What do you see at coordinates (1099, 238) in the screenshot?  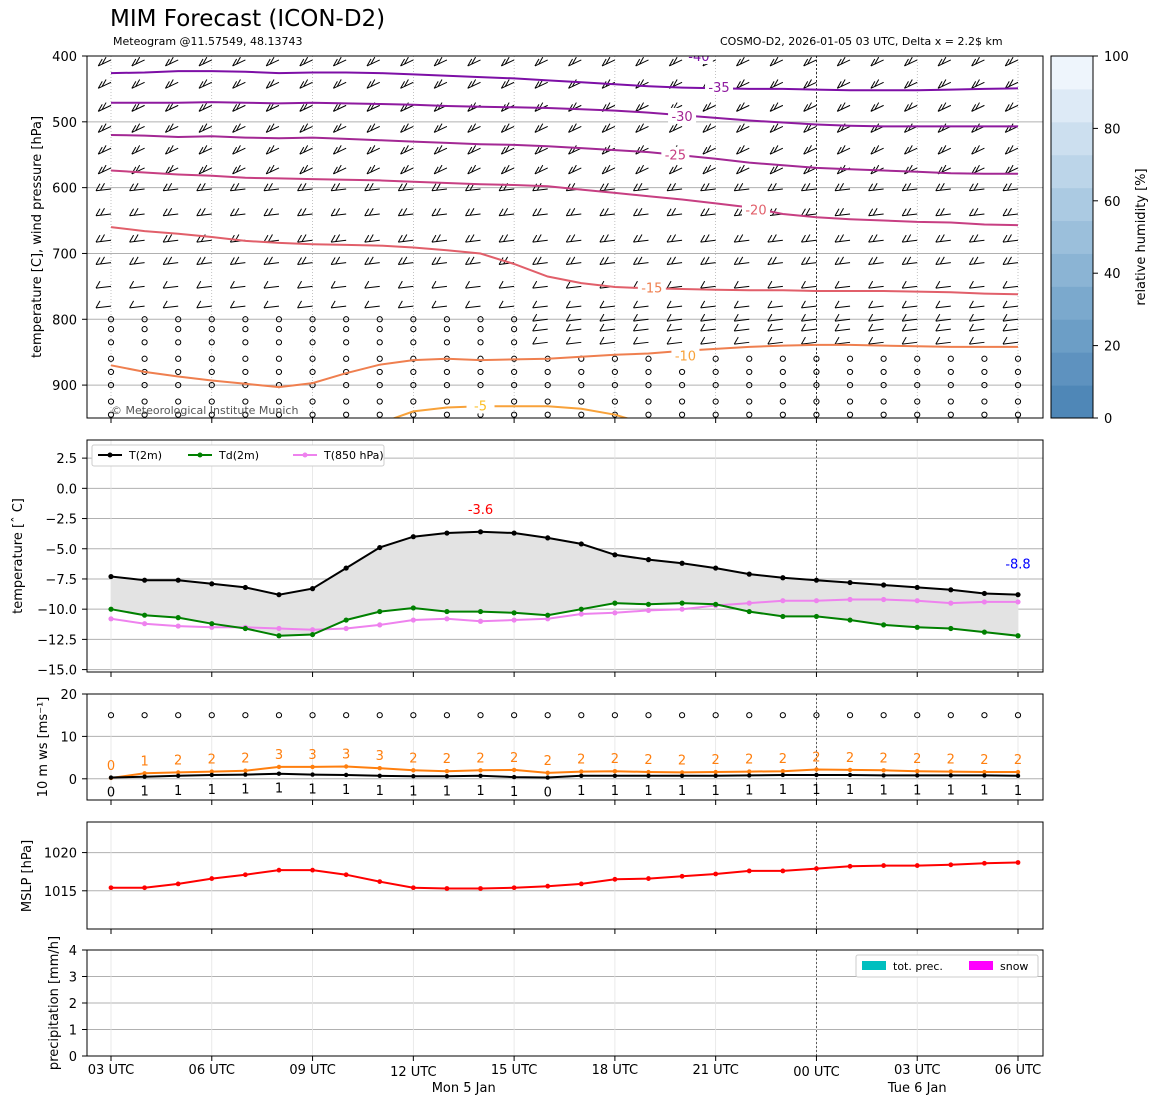 I see `humidity-colorbar: 0 20 40 60 80 100 relative humidity [%]` at bounding box center [1099, 238].